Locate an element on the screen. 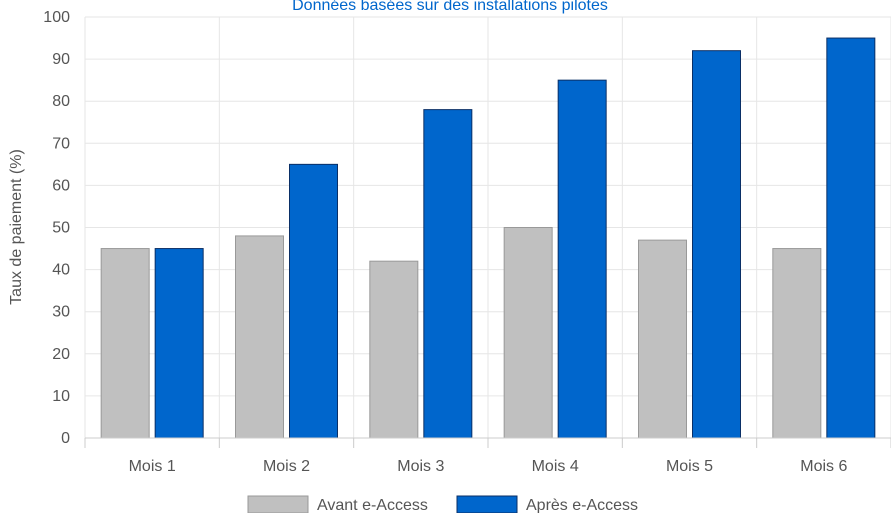  x-tick-label: Mois 3 is located at coordinates (420, 466).